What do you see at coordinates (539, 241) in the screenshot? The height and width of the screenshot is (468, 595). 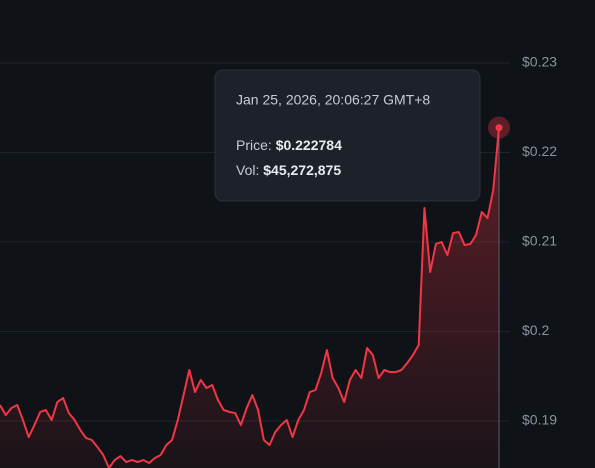 I see `y-tick-label: $0.21` at bounding box center [539, 241].